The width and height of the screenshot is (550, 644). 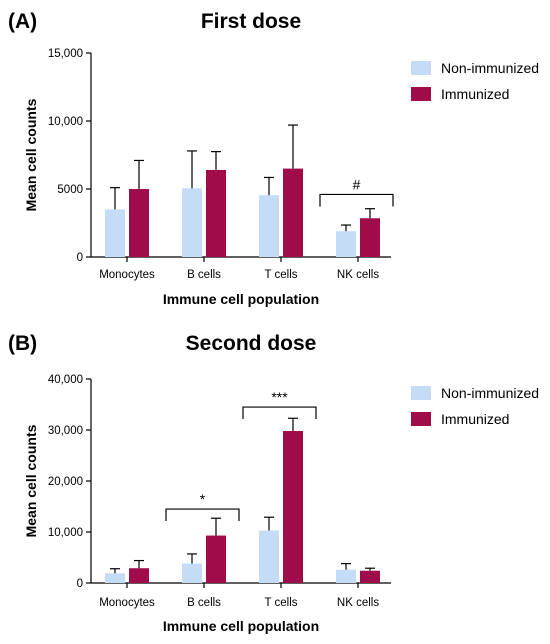 I want to click on significance-bracket: ***, so click(x=279, y=404).